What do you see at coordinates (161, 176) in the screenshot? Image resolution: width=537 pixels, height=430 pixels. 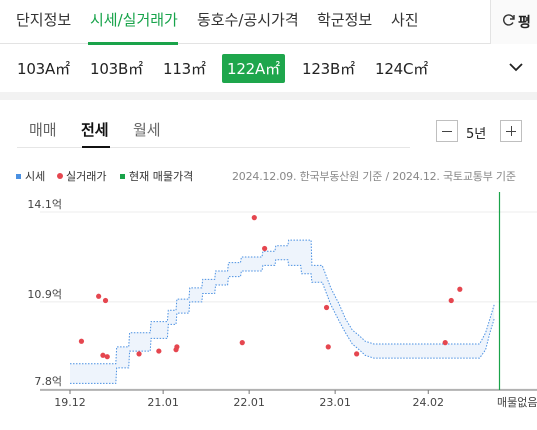 I see `legend-listing: 현재 매물가격` at bounding box center [161, 176].